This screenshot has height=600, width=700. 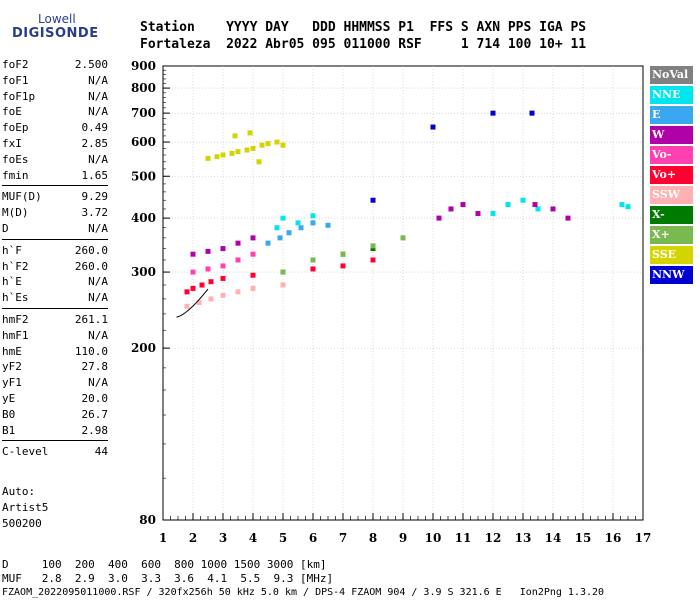 I want to click on param-value: 2.98, so click(x=95, y=430).